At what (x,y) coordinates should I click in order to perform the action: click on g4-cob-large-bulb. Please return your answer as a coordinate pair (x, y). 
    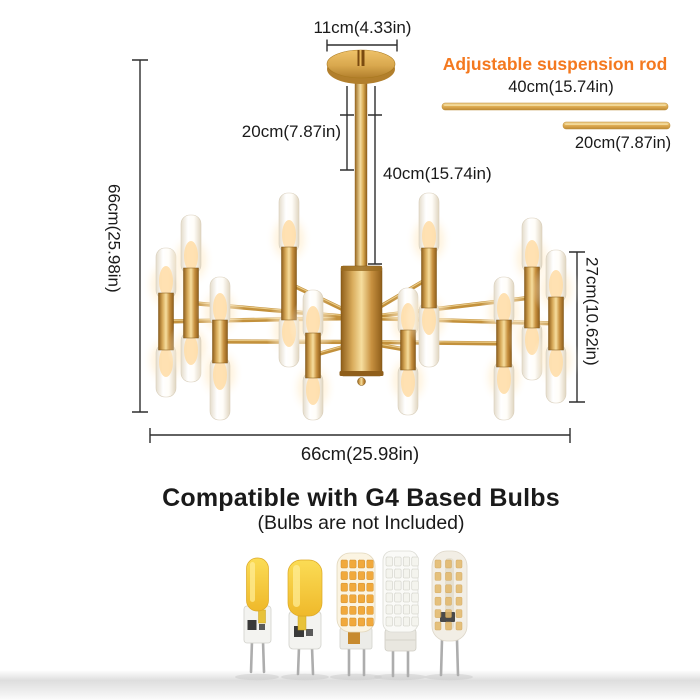
    Looking at the image, I should click on (305, 617).